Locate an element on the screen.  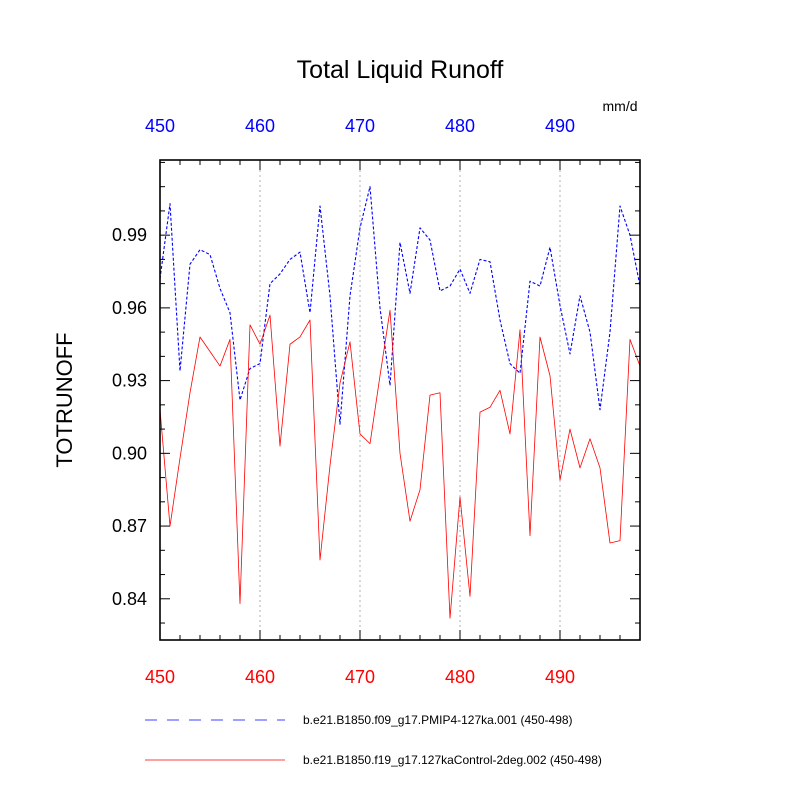
x-tick-label-top: 480 is located at coordinates (460, 126).